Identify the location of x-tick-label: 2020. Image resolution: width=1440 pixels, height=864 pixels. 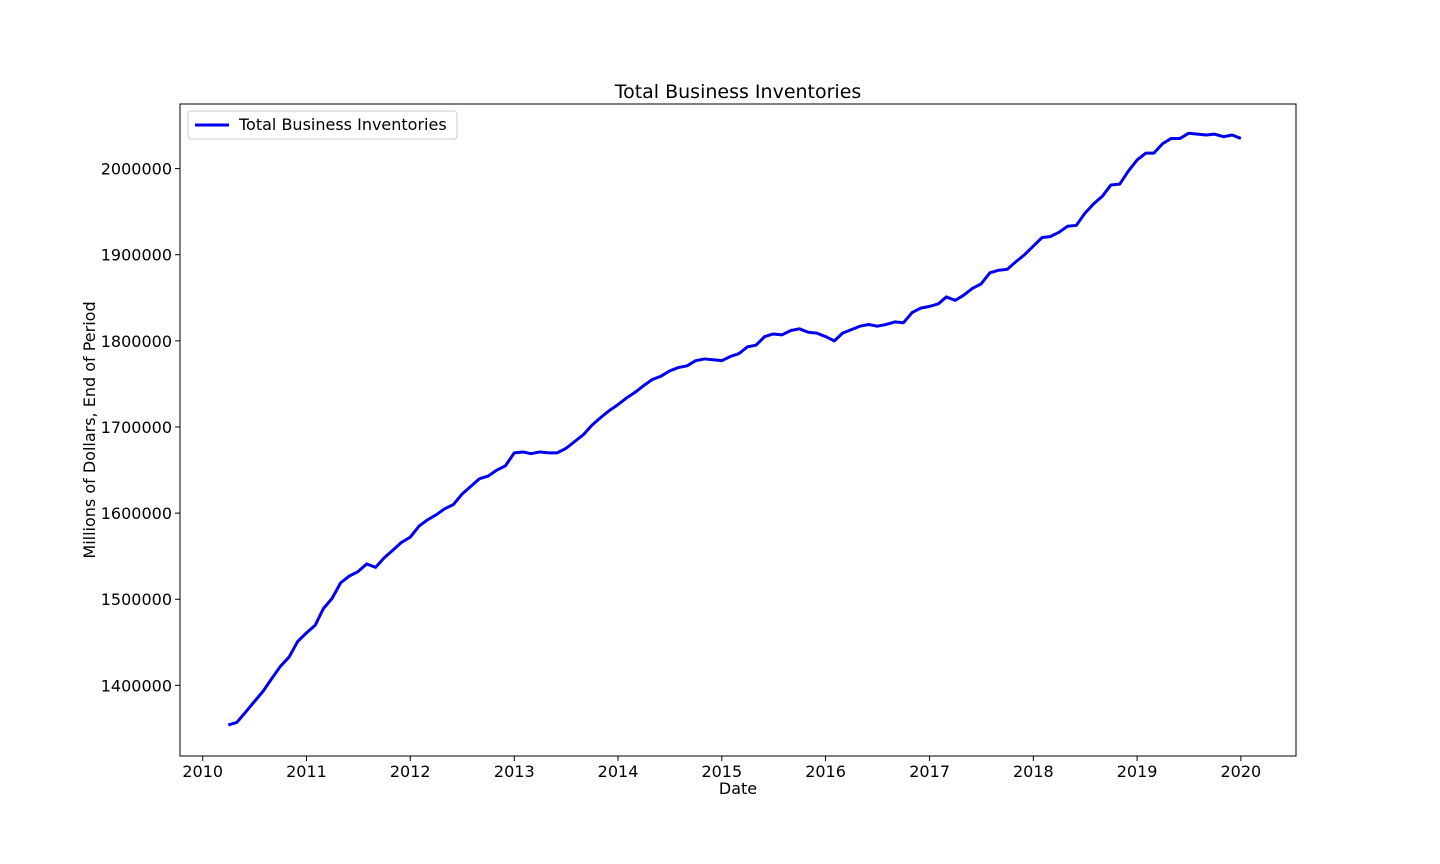
(1240, 771).